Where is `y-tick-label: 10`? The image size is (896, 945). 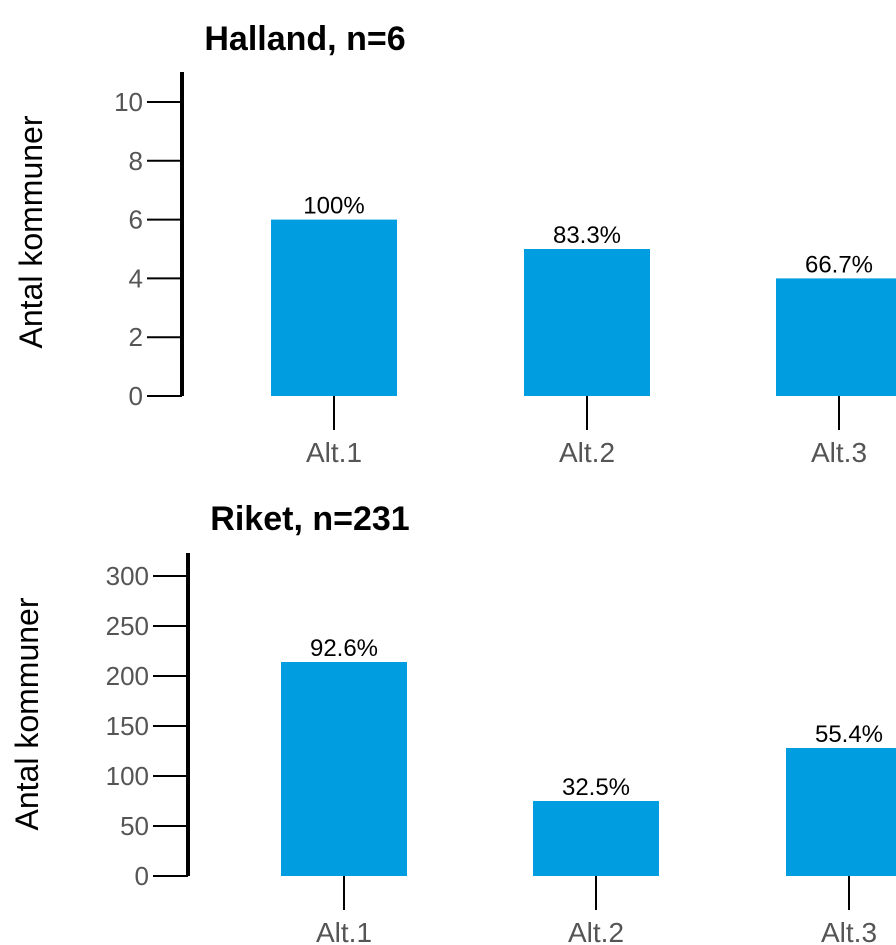 y-tick-label: 10 is located at coordinates (128, 102).